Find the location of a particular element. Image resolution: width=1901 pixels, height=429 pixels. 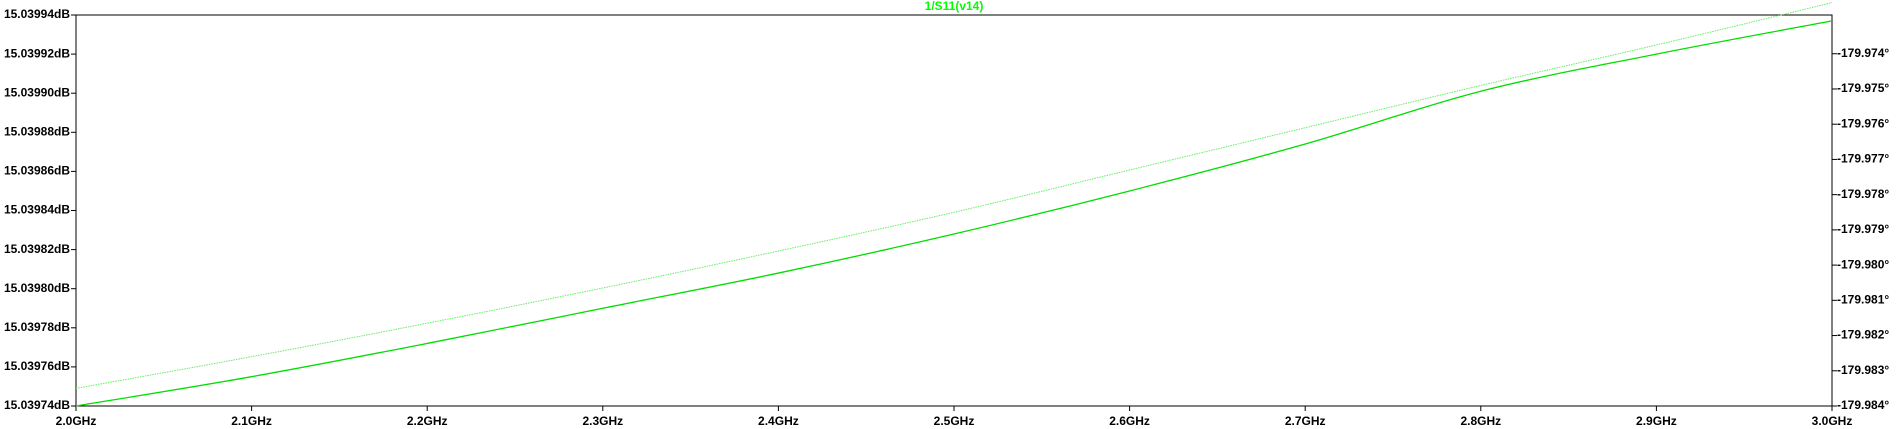

x-tick-label: 2.0GHz is located at coordinates (76, 421).